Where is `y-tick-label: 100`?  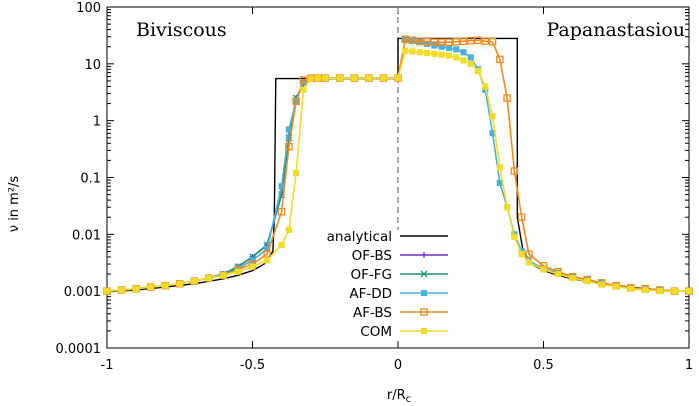 y-tick-label: 100 is located at coordinates (88, 8).